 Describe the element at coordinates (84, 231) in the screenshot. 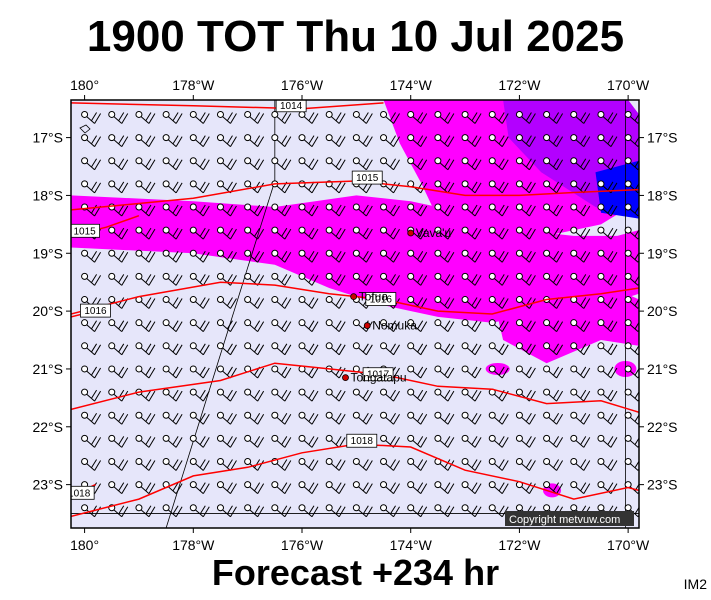

I see `isobar-value: 1015` at that location.